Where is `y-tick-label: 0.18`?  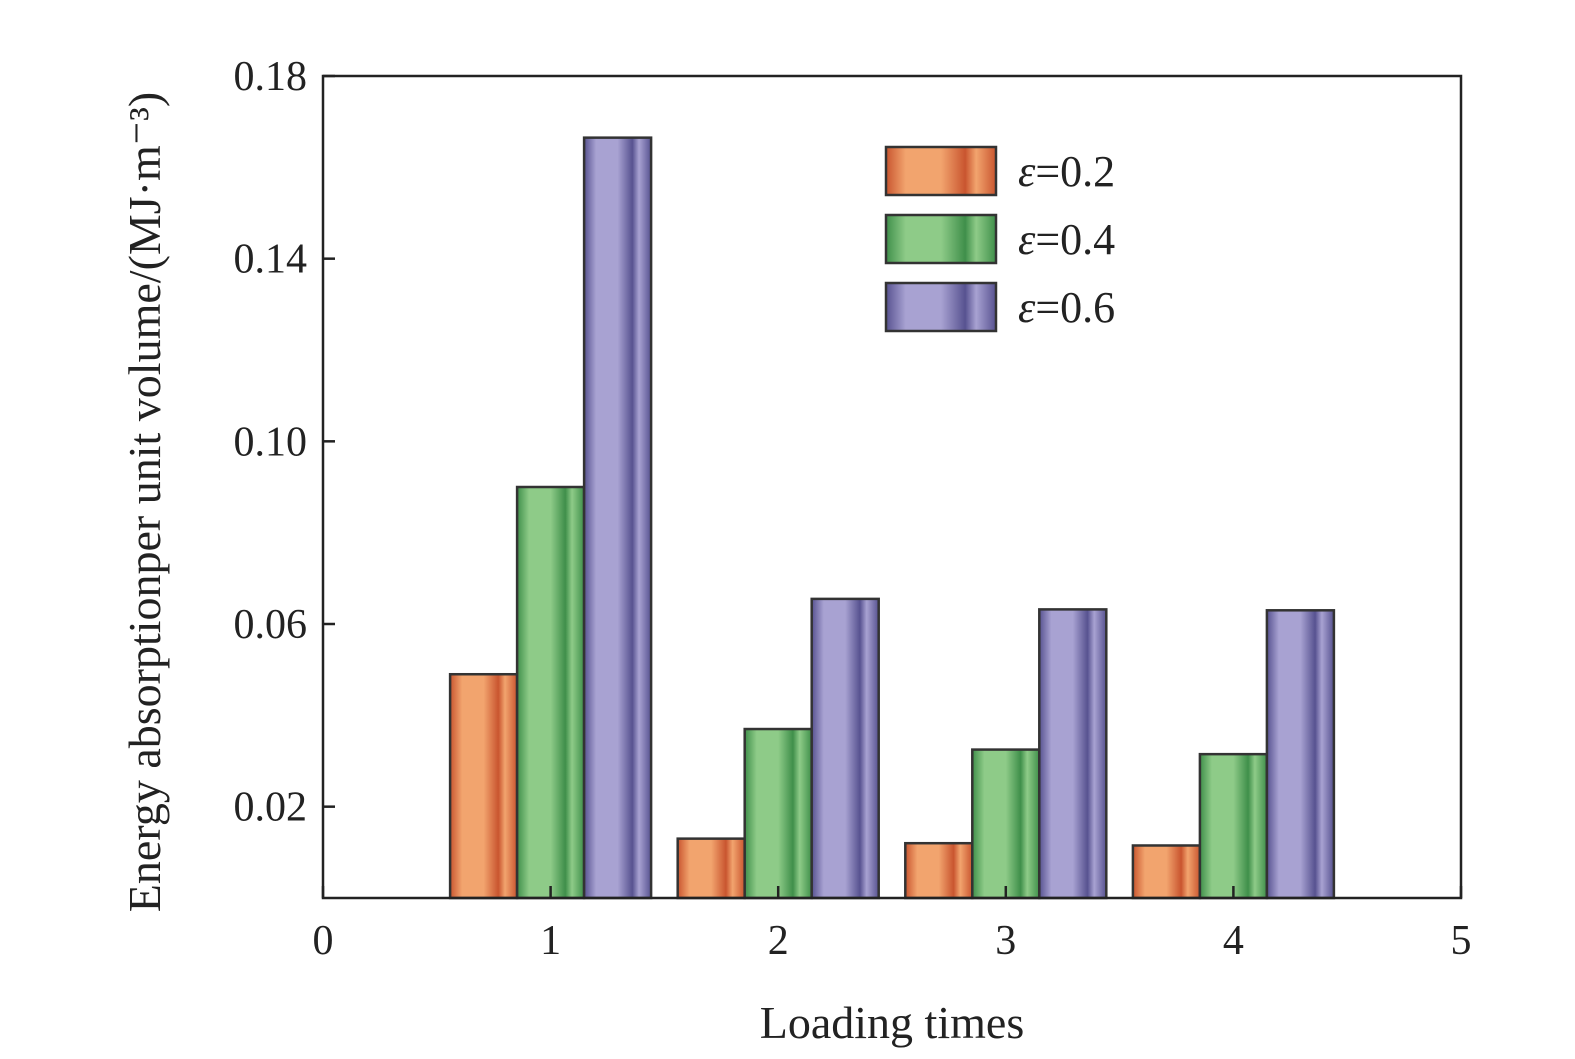 y-tick-label: 0.18 is located at coordinates (271, 77).